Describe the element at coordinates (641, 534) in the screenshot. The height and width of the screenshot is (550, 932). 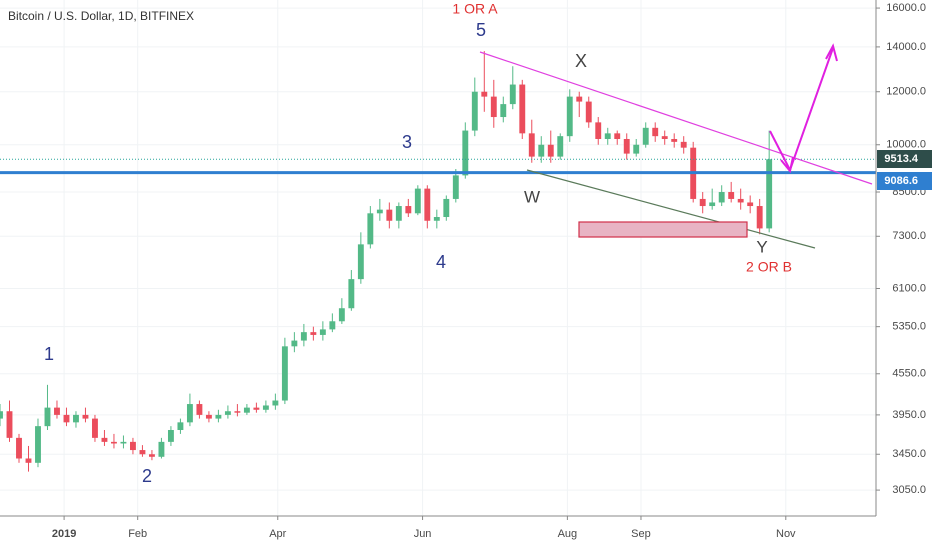
I see `x-tick-label: Sep` at that location.